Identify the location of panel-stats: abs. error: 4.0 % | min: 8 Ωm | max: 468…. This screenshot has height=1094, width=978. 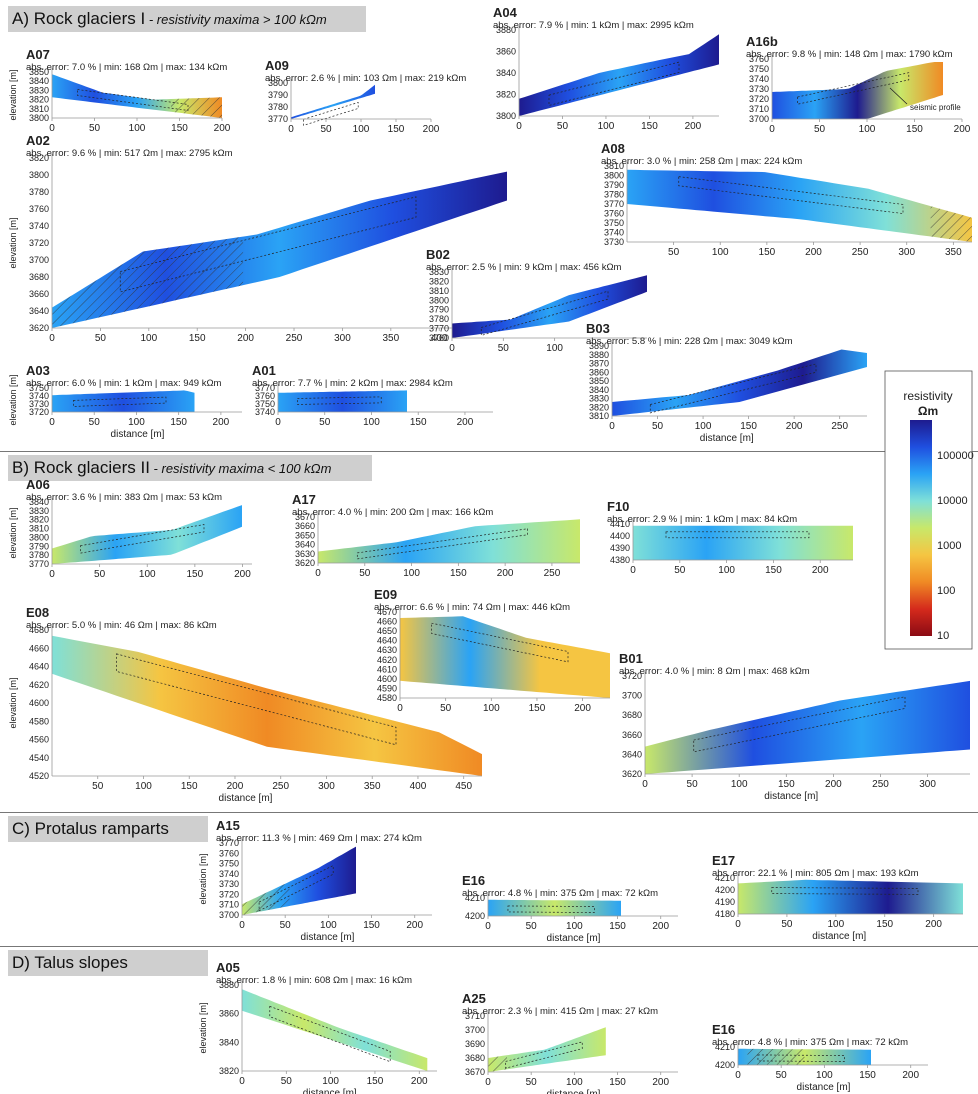
(714, 671).